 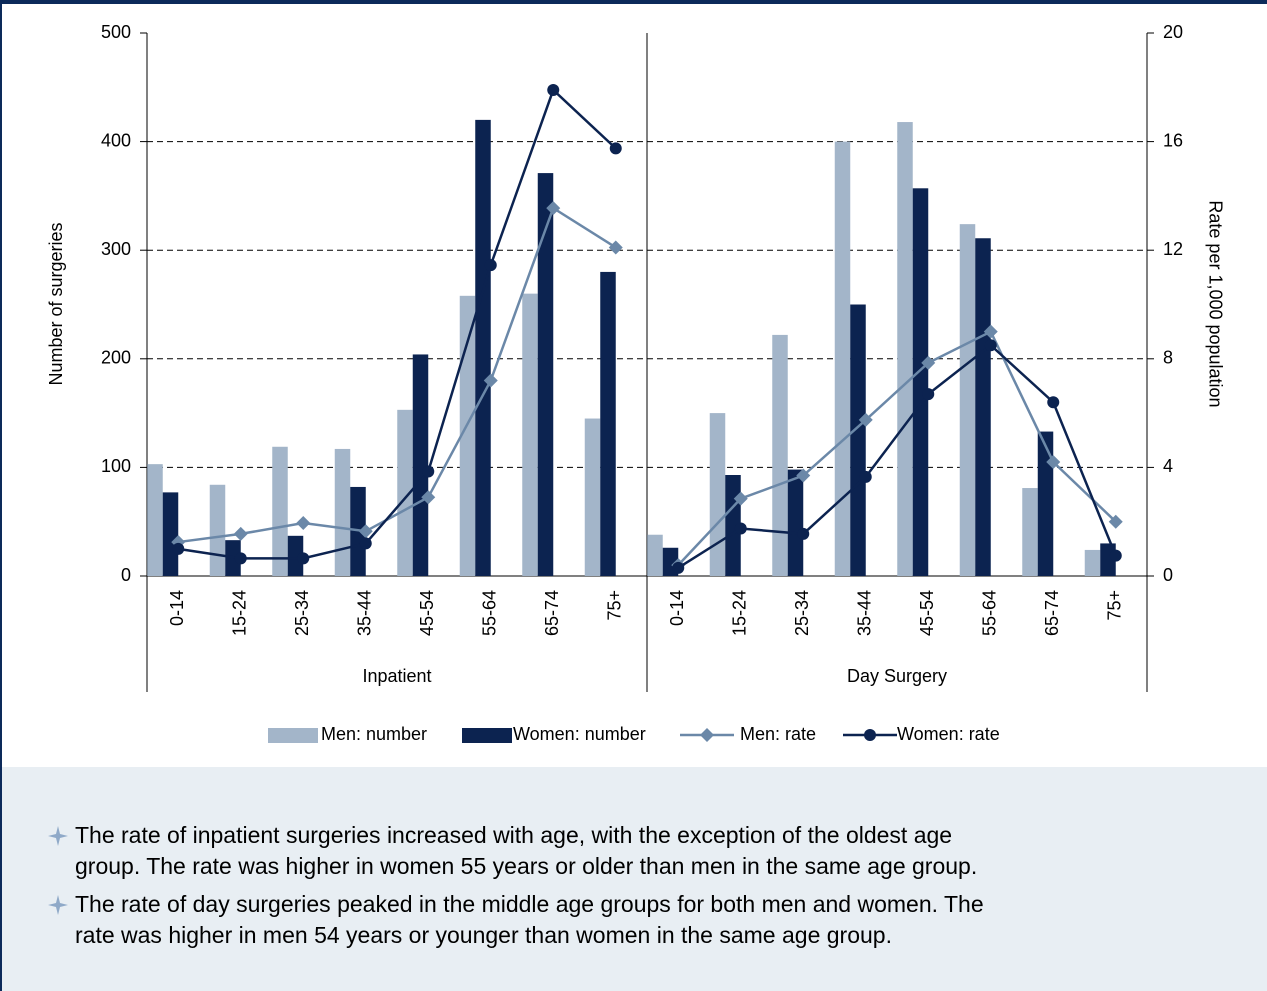 I want to click on legend-swatch, so click(x=293, y=735).